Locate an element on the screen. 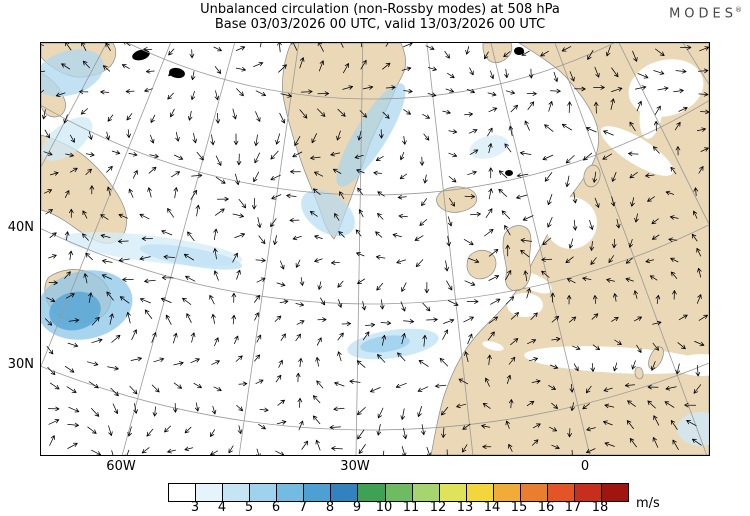 The image size is (750, 516). colorbar-tick-12: 12 is located at coordinates (438, 507).